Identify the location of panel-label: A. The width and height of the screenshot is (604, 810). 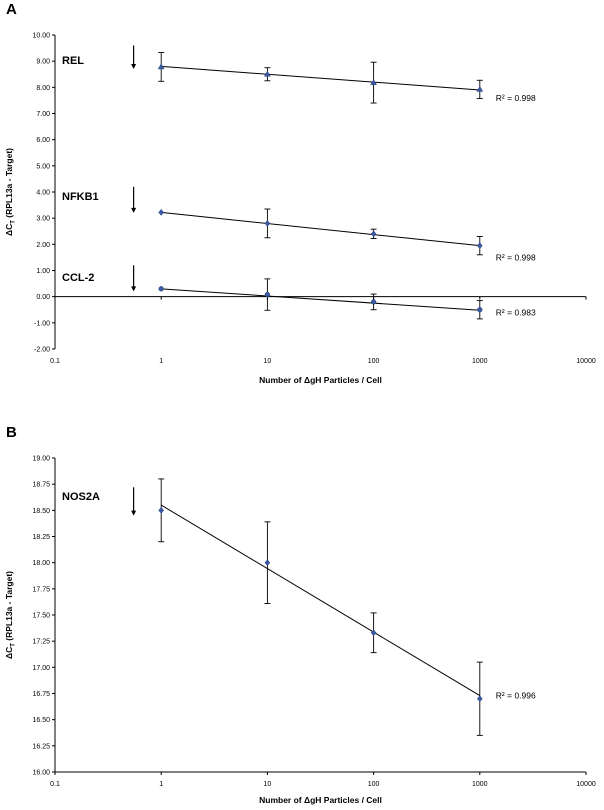
(11, 9).